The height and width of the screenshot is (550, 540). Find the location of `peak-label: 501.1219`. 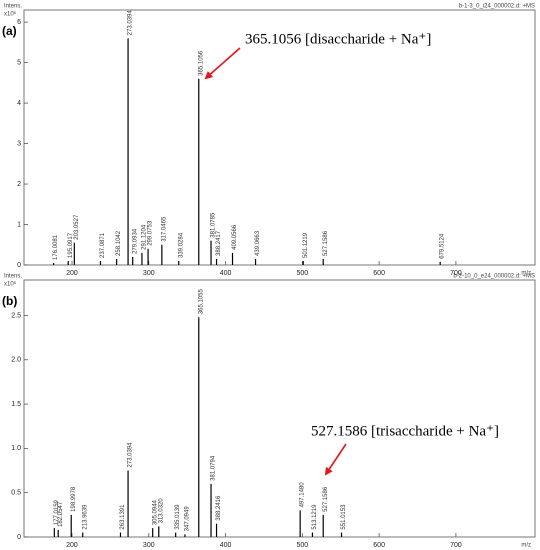

peak-label: 501.1219 is located at coordinates (306, 245).